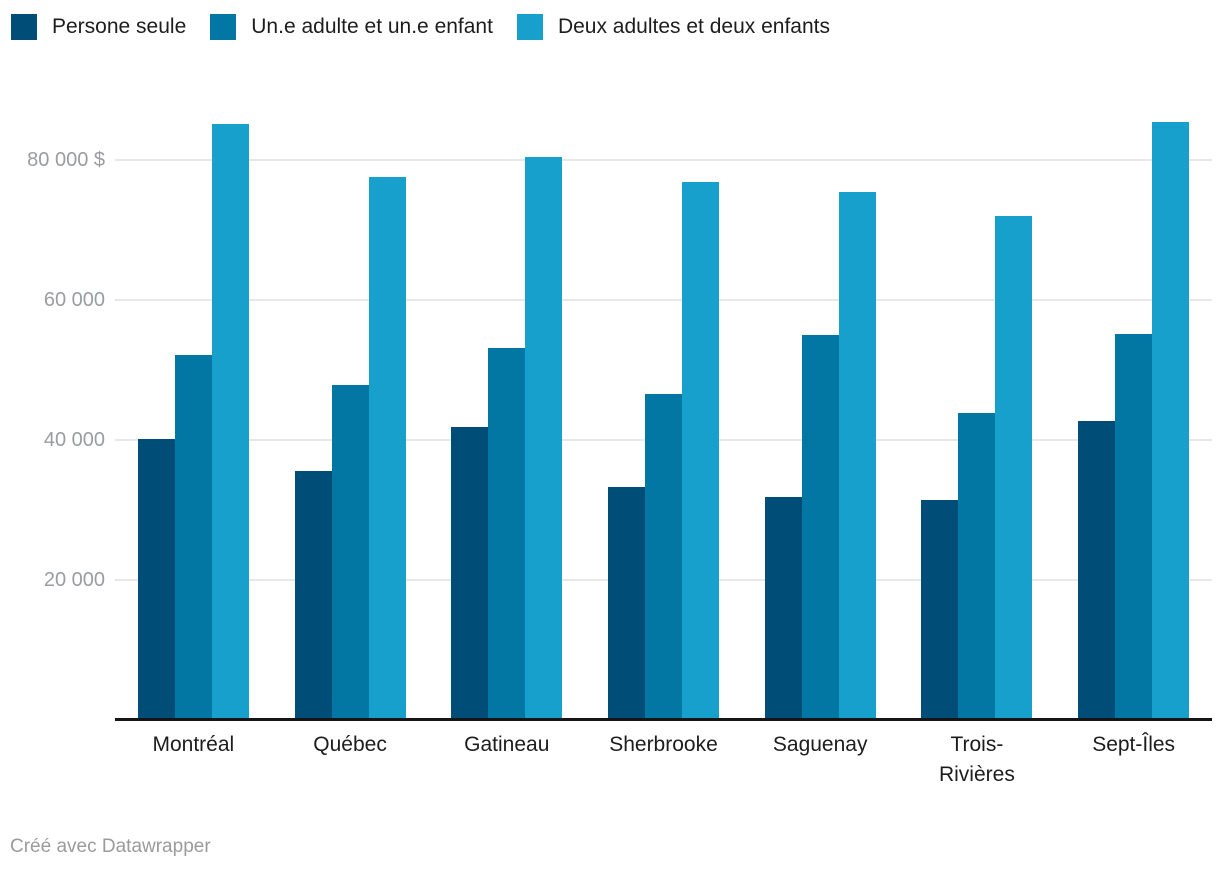 Image resolution: width=1220 pixels, height=872 pixels. Describe the element at coordinates (663, 719) in the screenshot. I see `x-axis-line` at that location.